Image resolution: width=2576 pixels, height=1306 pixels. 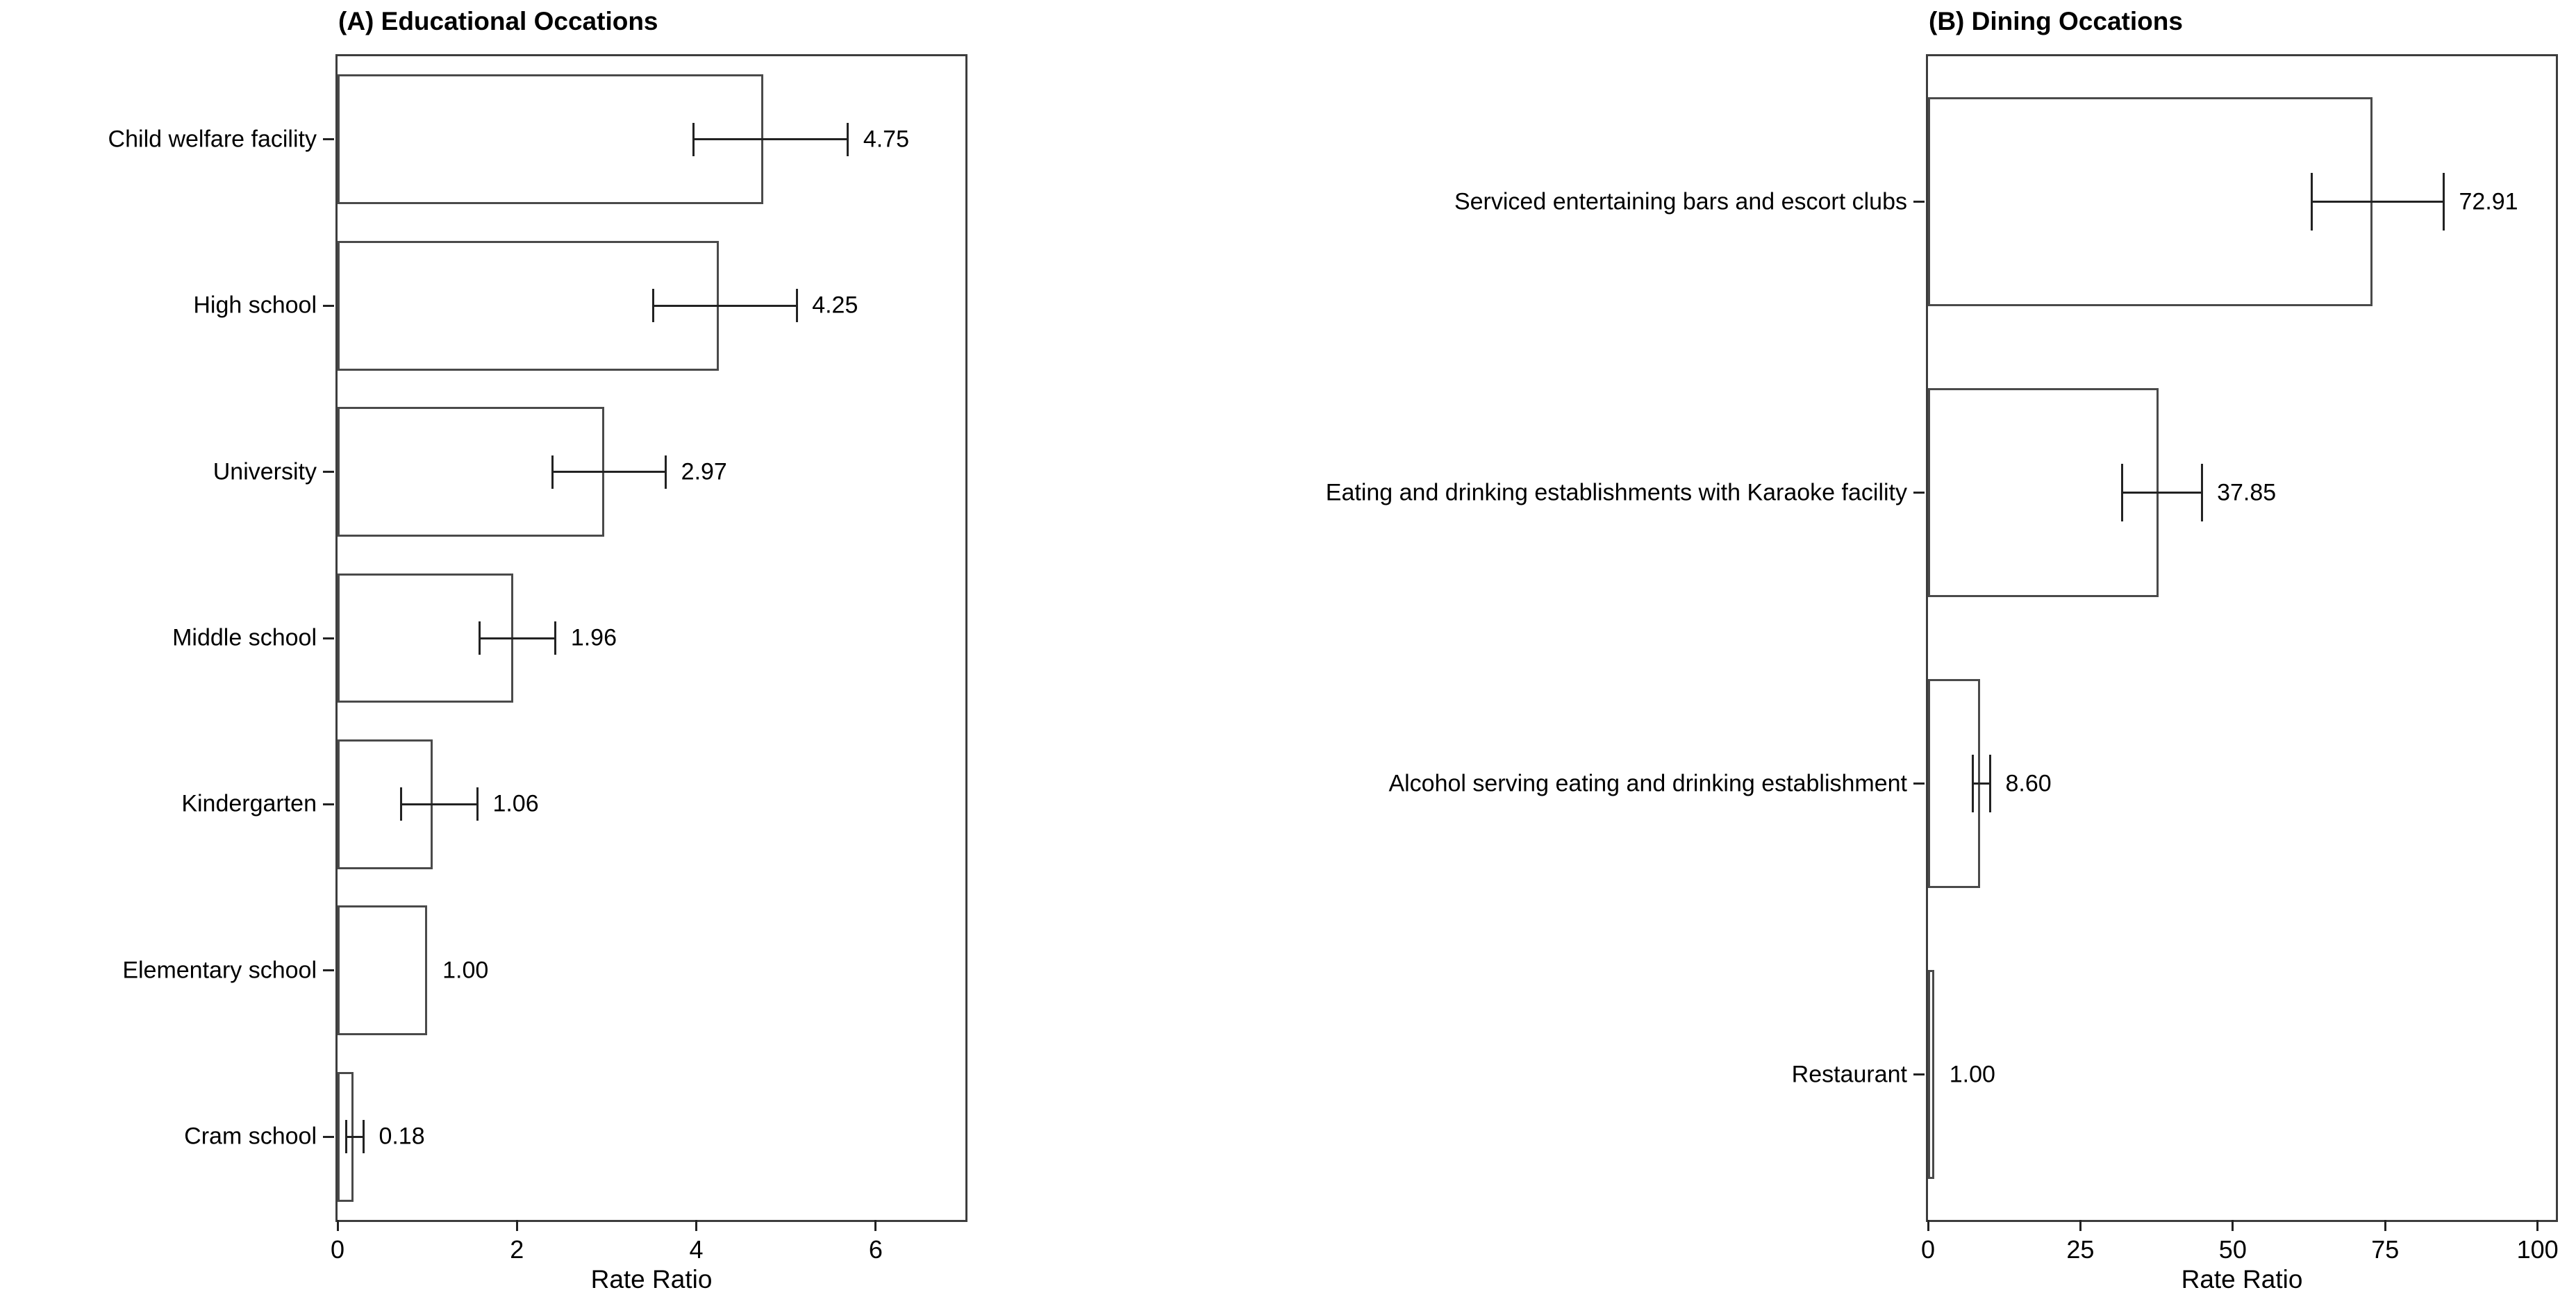 I want to click on y-tick-serviced-entertaining-bars-and-escort-clubs, so click(x=1919, y=202).